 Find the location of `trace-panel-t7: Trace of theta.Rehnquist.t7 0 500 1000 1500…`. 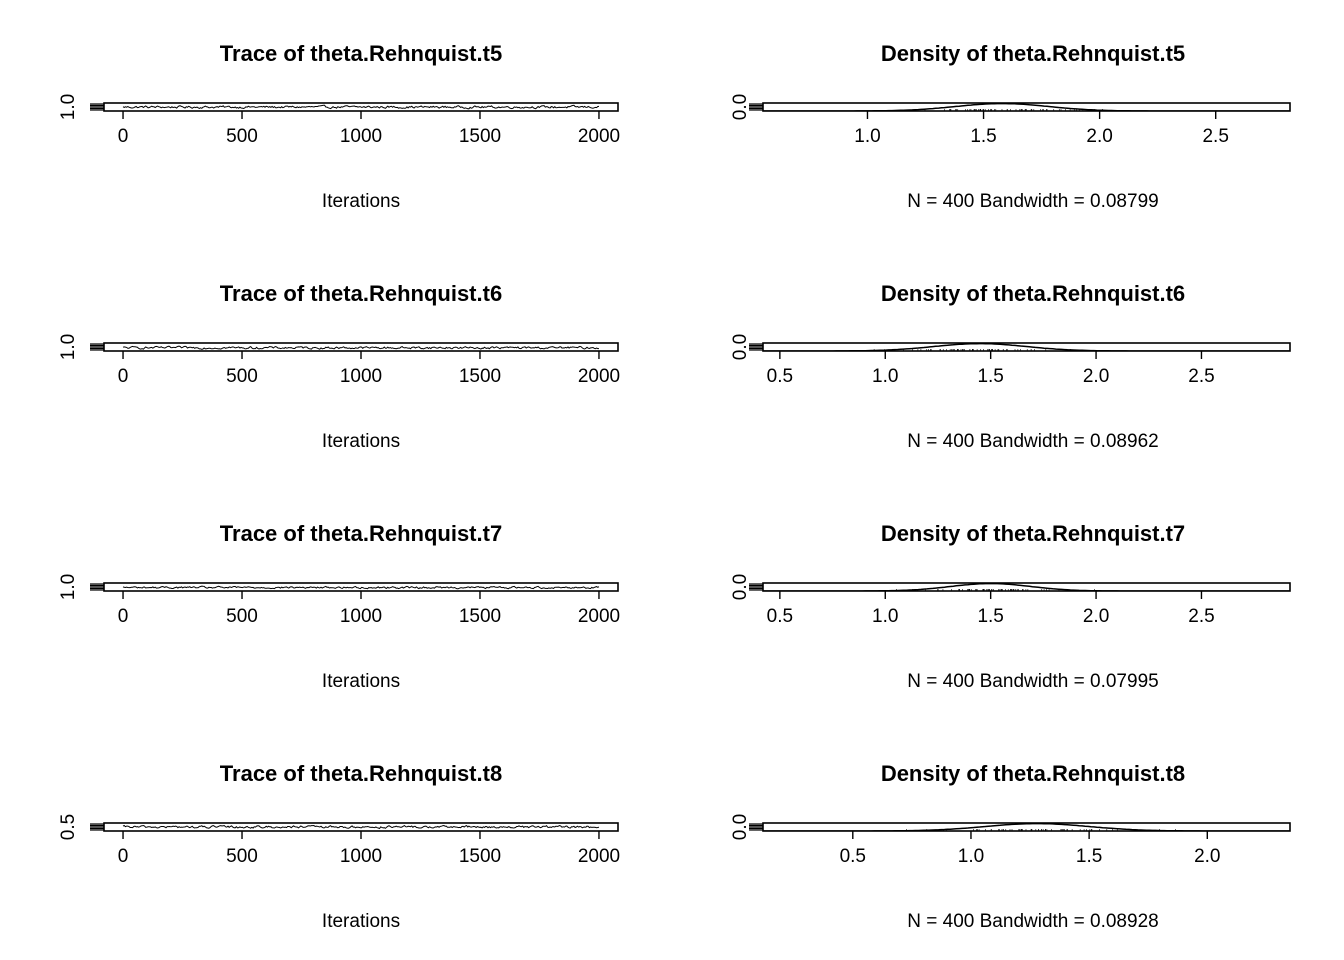

trace-panel-t7: Trace of theta.Rehnquist.t7 0 500 1000 1500… is located at coordinates (339, 606).